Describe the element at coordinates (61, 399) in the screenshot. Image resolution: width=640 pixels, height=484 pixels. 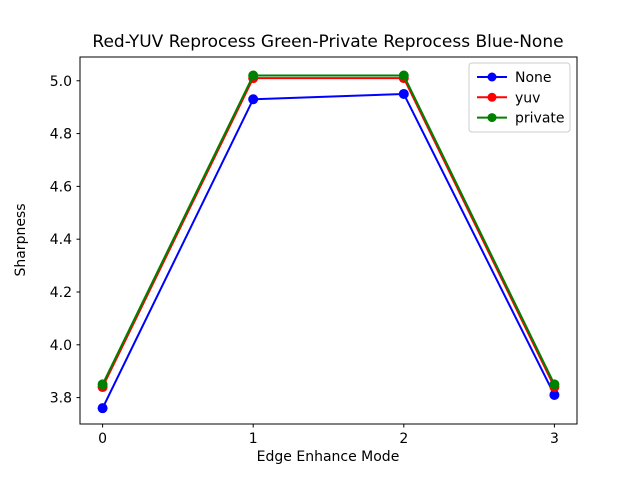
I see `y-tick-label: 3.8` at that location.